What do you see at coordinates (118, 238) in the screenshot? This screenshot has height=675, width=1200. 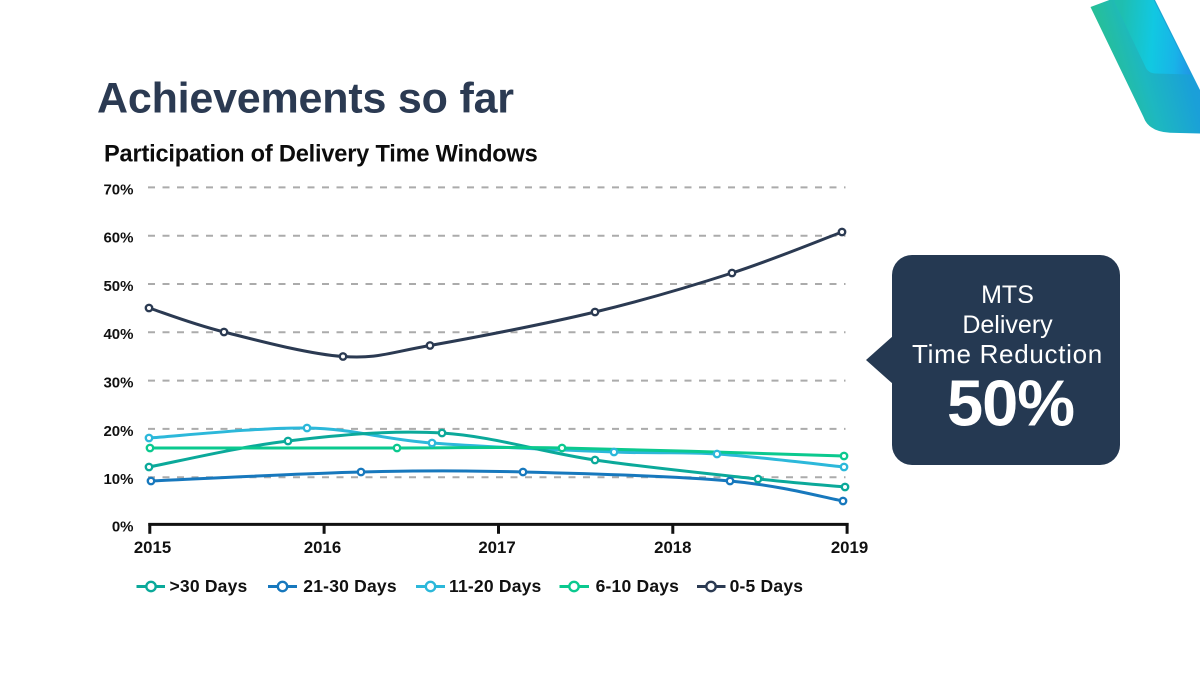 I see `svg-text: 60%` at bounding box center [118, 238].